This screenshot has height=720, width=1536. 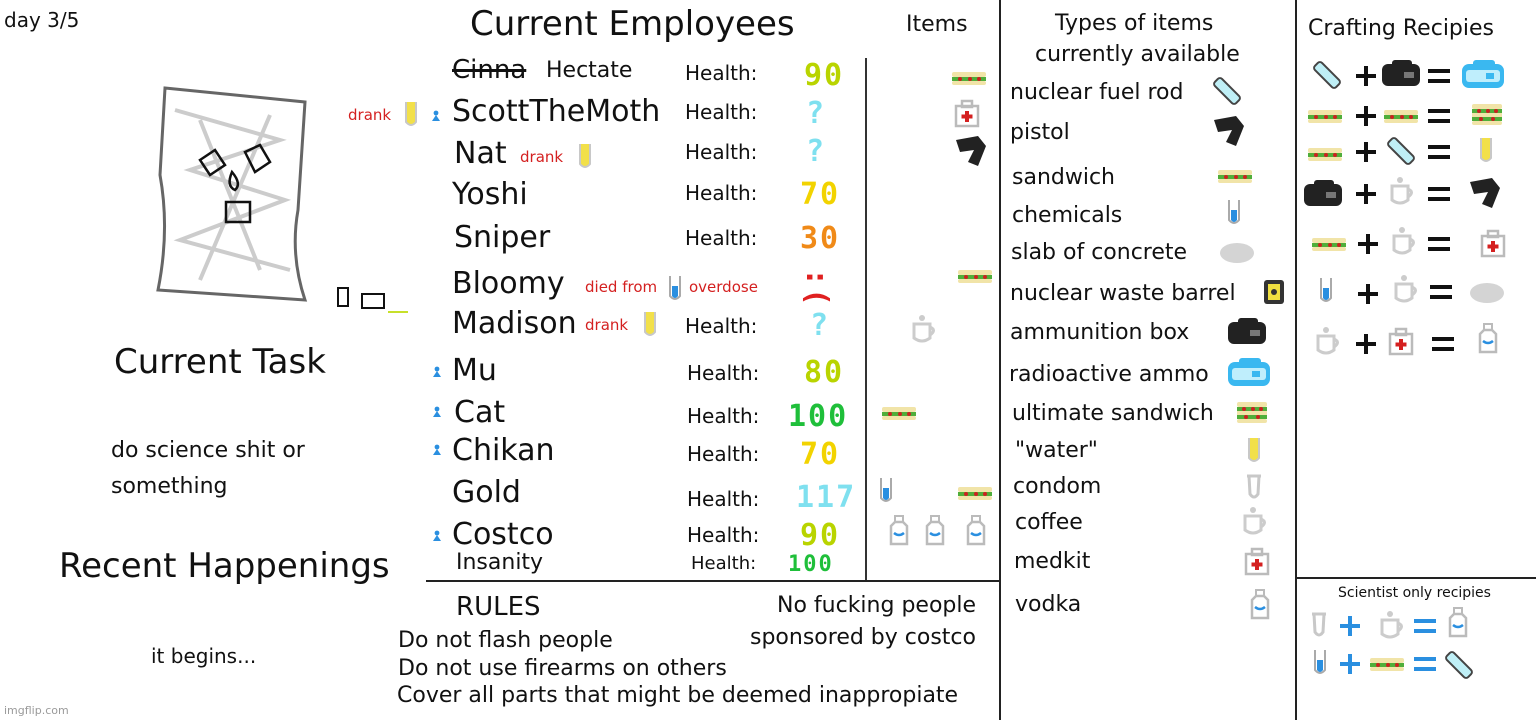 I want to click on employee-name-sniper: Sniper, so click(x=502, y=237).